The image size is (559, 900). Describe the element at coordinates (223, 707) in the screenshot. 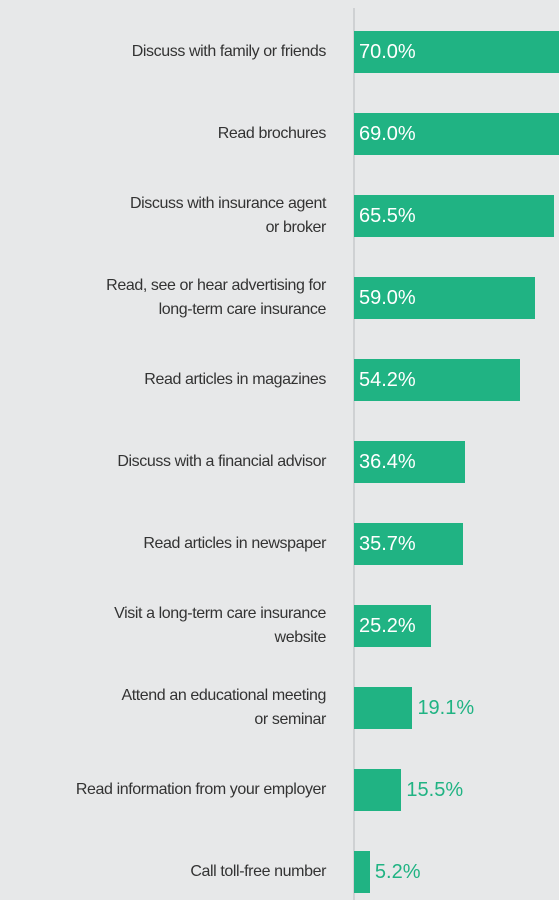

I see `category-label: Attend an educational meeting or seminar` at that location.